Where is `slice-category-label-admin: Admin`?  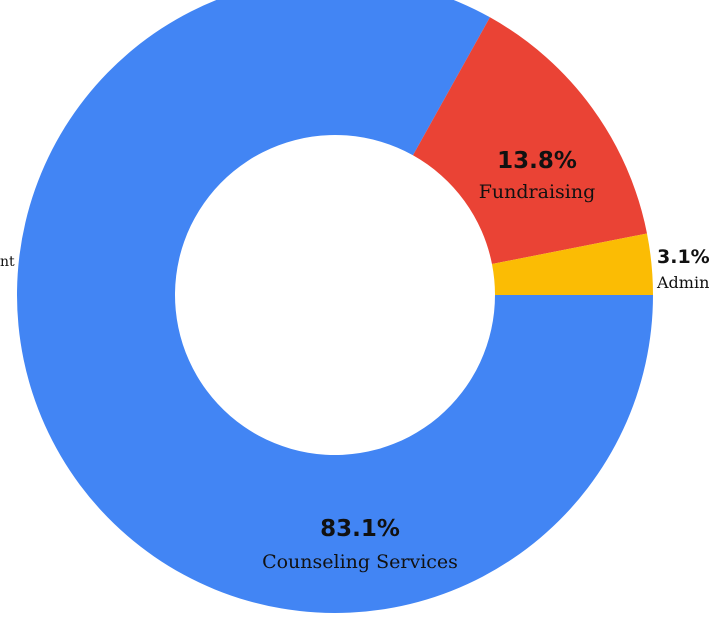
slice-category-label-admin: Admin is located at coordinates (682, 282).